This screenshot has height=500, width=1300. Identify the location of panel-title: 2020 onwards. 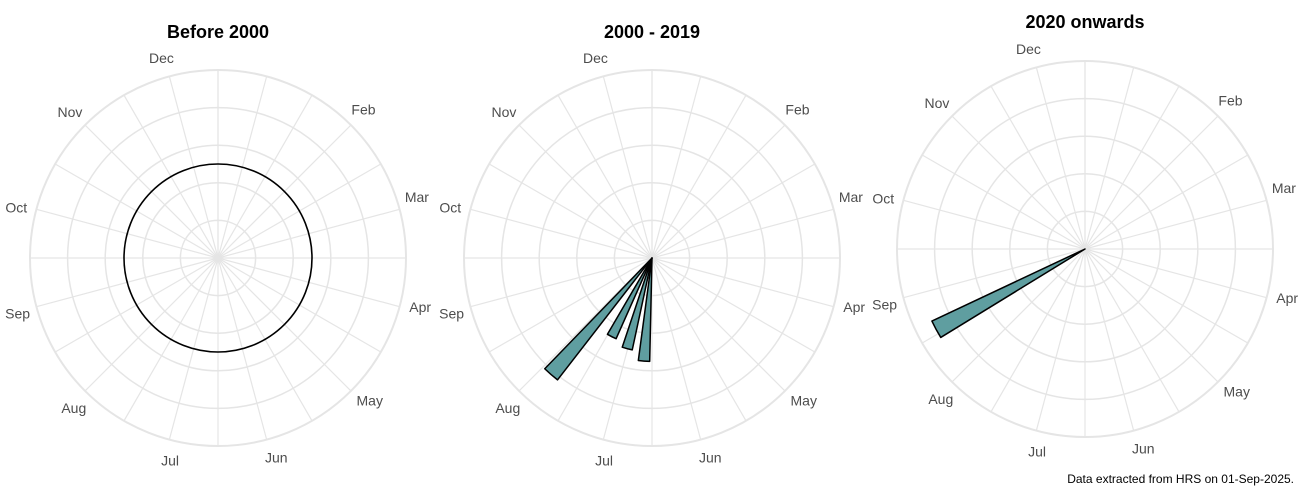
(1084, 22).